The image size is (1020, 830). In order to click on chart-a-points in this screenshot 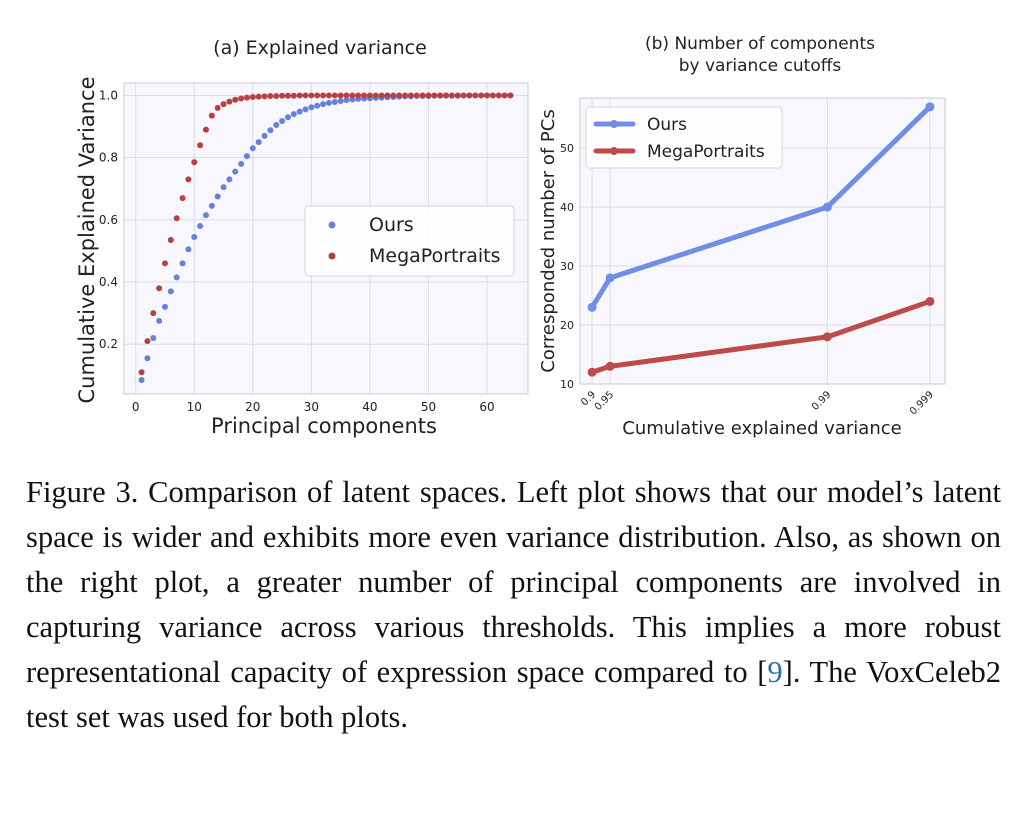, I will do `click(326, 238)`.